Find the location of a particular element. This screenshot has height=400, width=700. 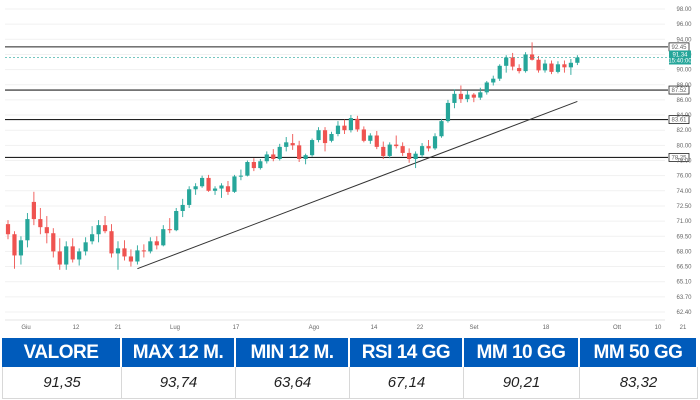

y-tick-label: 66.50 is located at coordinates (684, 268).